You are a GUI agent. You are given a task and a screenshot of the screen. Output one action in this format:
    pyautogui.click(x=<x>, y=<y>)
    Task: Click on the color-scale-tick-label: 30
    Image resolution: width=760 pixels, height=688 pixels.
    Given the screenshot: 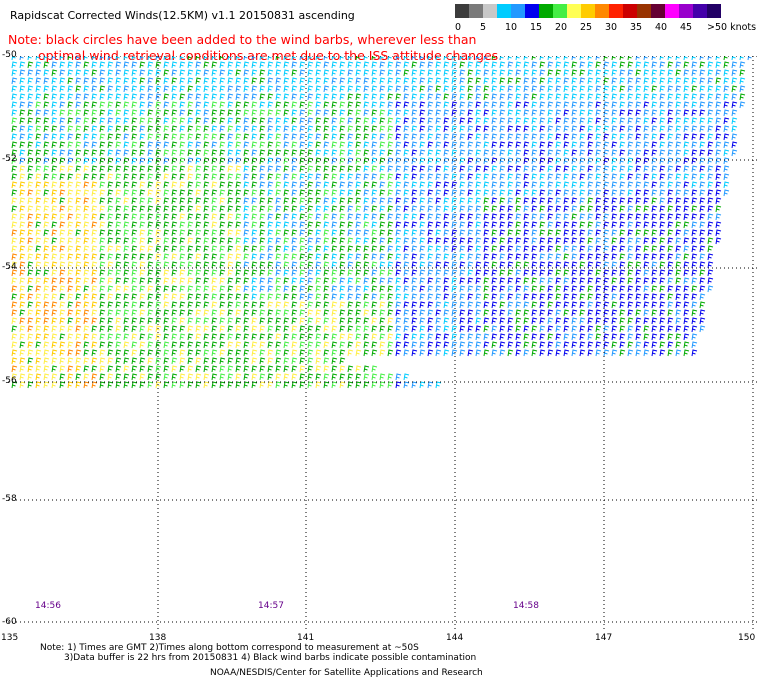 What is the action you would take?
    pyautogui.click(x=611, y=27)
    